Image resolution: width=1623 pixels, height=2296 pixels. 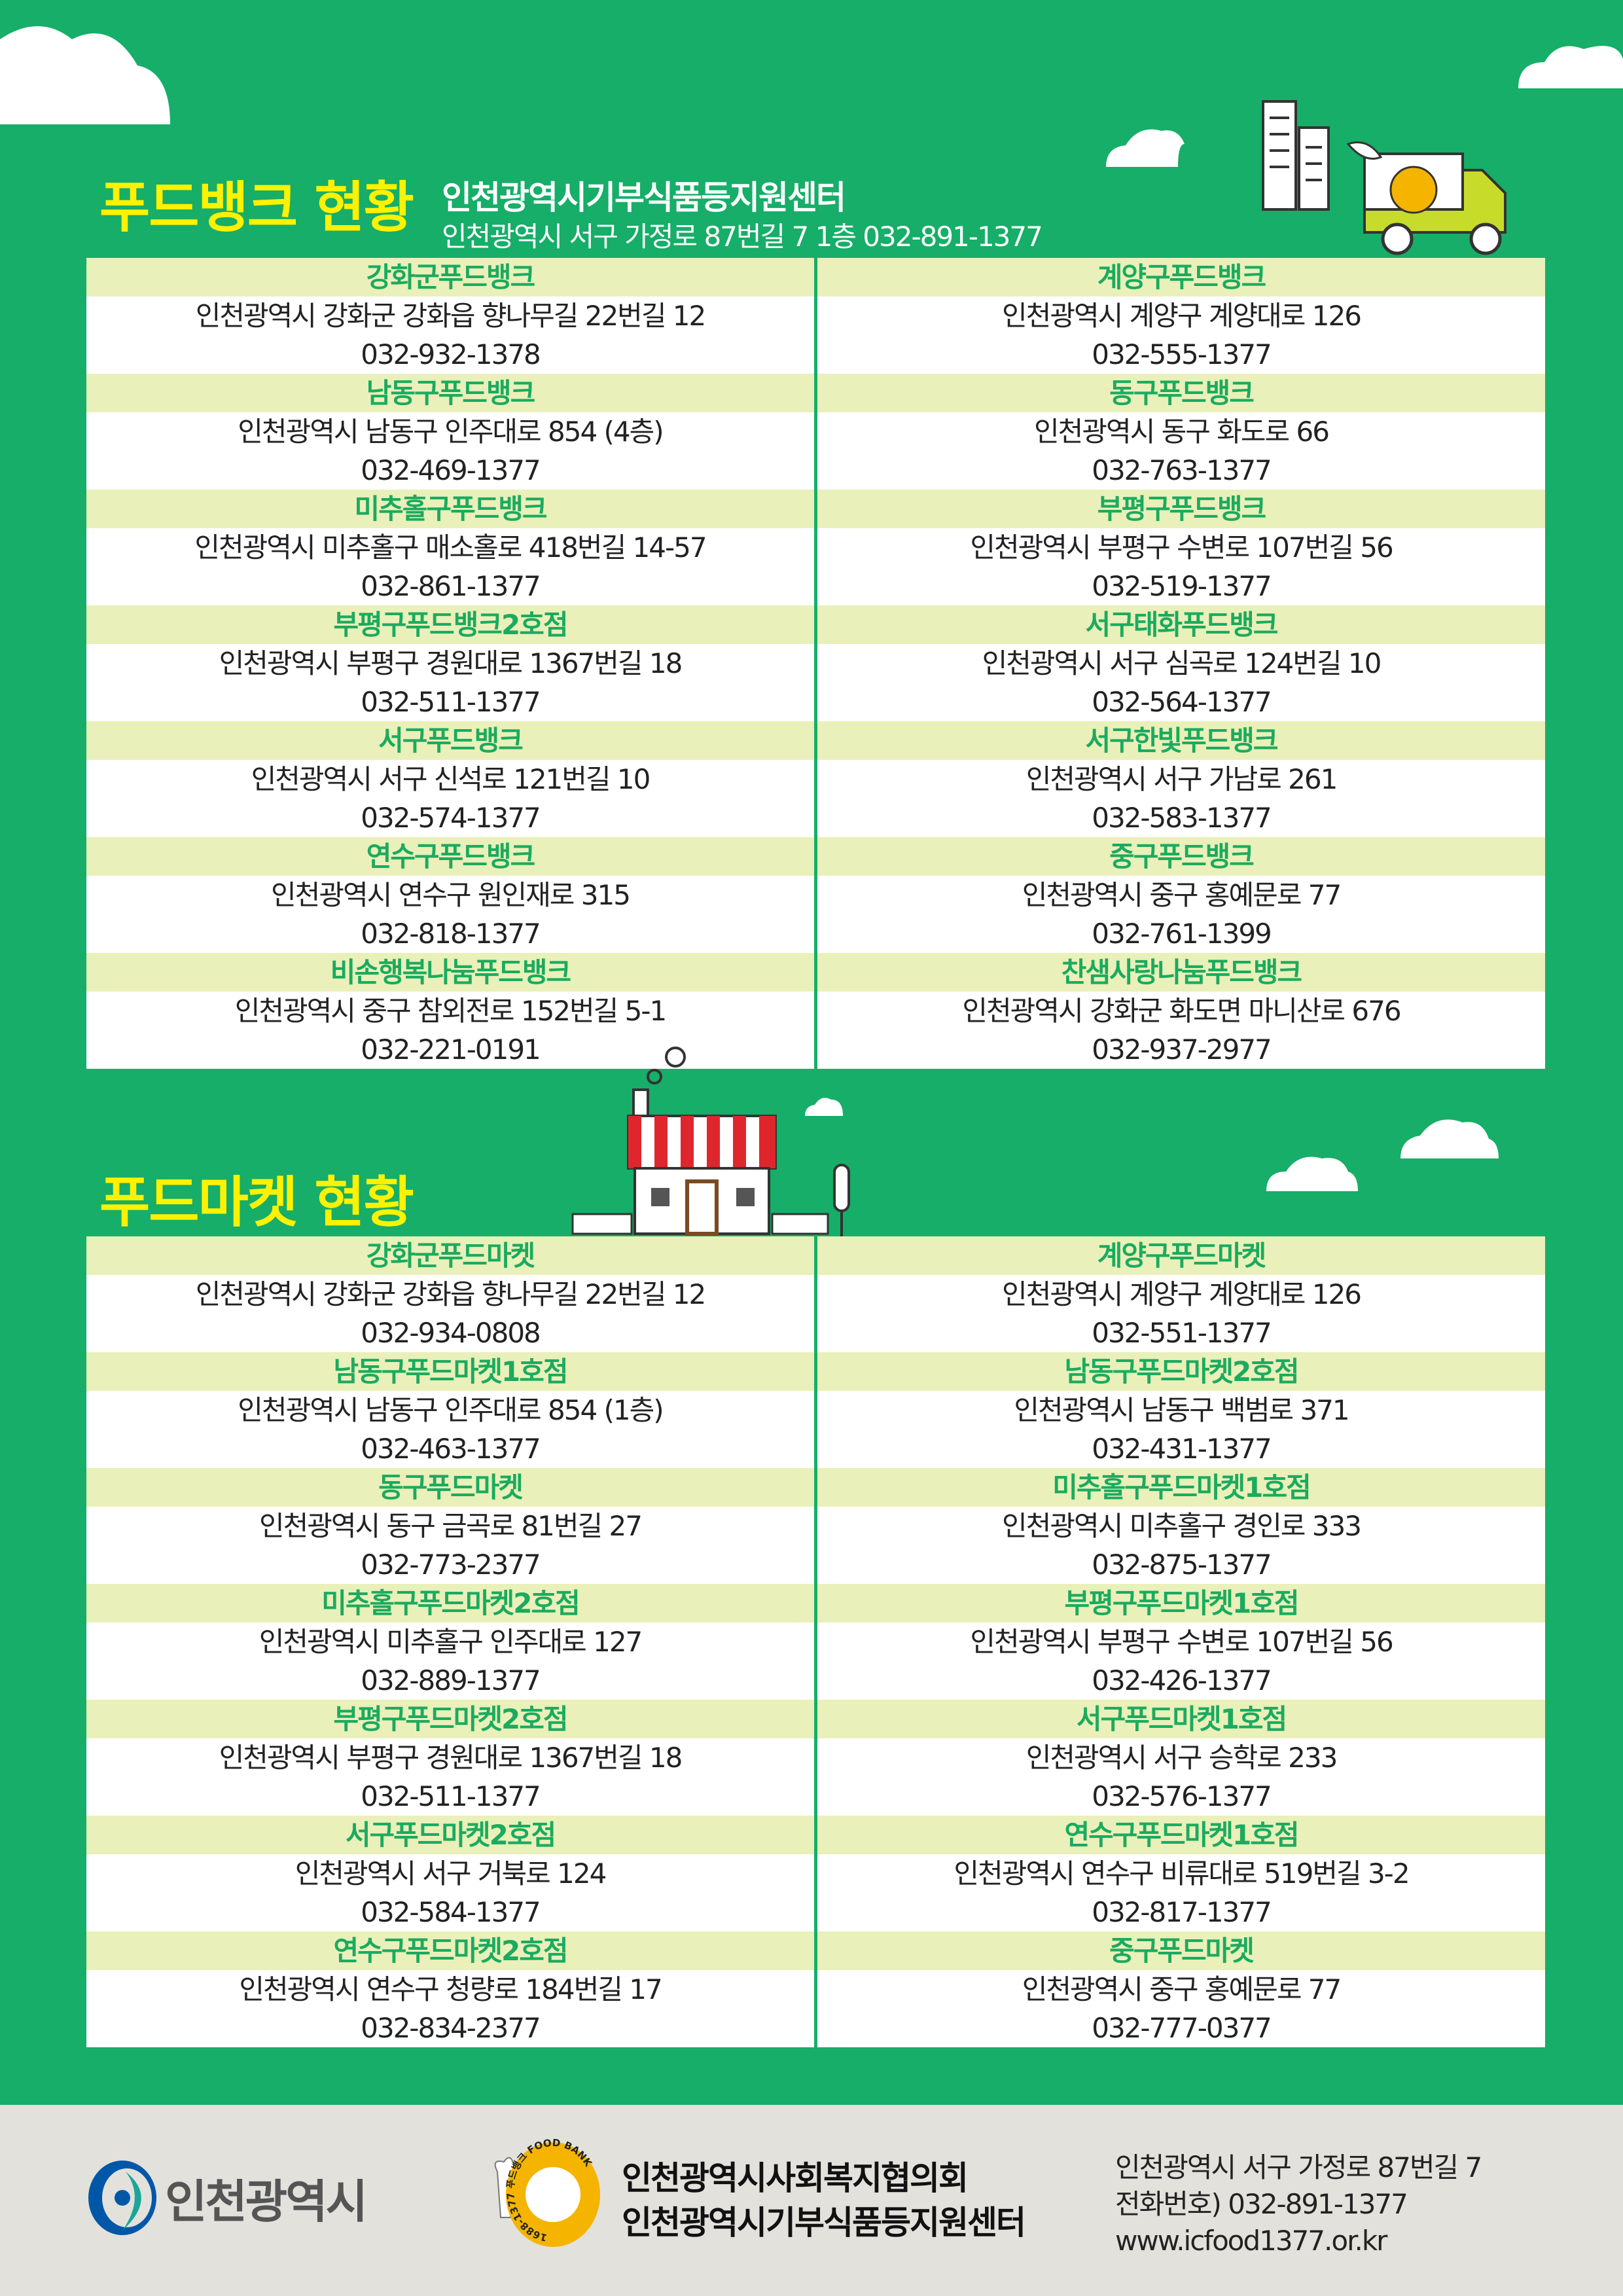 What do you see at coordinates (742, 237) in the screenshot?
I see `center-address: 인천광역시 서구 가정로 87번길 7 1층 032-891-1377` at bounding box center [742, 237].